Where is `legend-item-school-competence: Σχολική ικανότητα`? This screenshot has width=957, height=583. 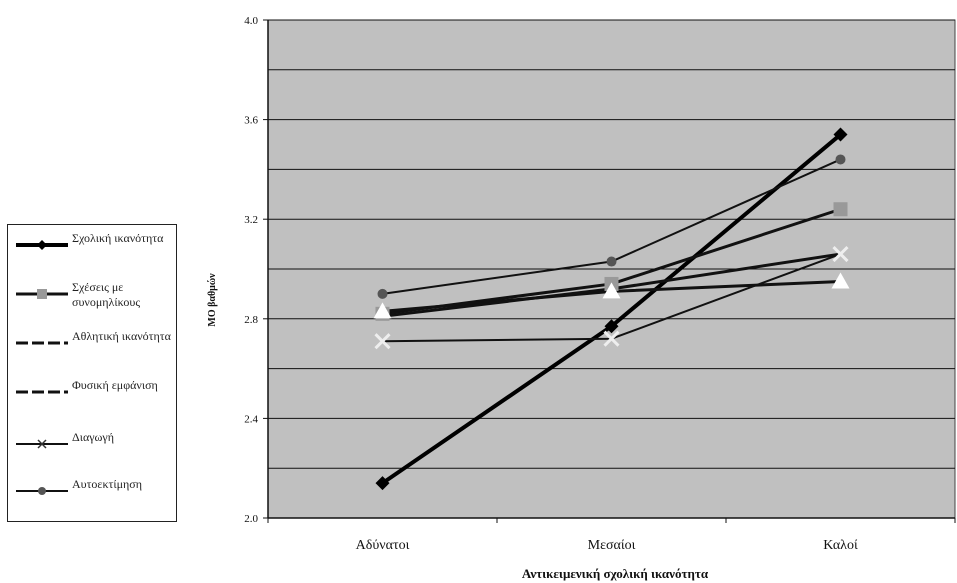
legend-item-school-competence: Σχολική ικανότητα is located at coordinates (93, 251).